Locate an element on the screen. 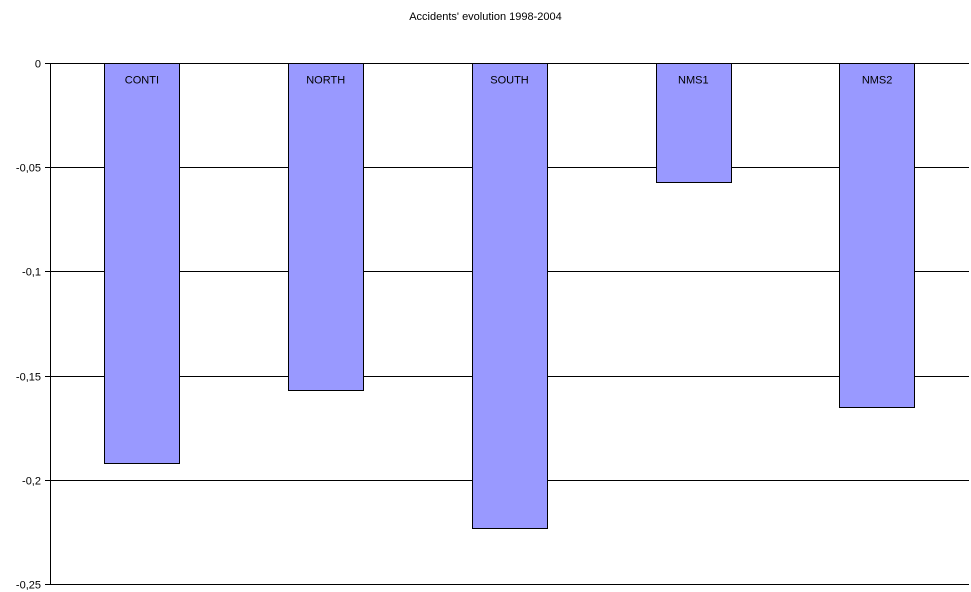 The width and height of the screenshot is (971, 592). bar-nms2 is located at coordinates (877, 235).